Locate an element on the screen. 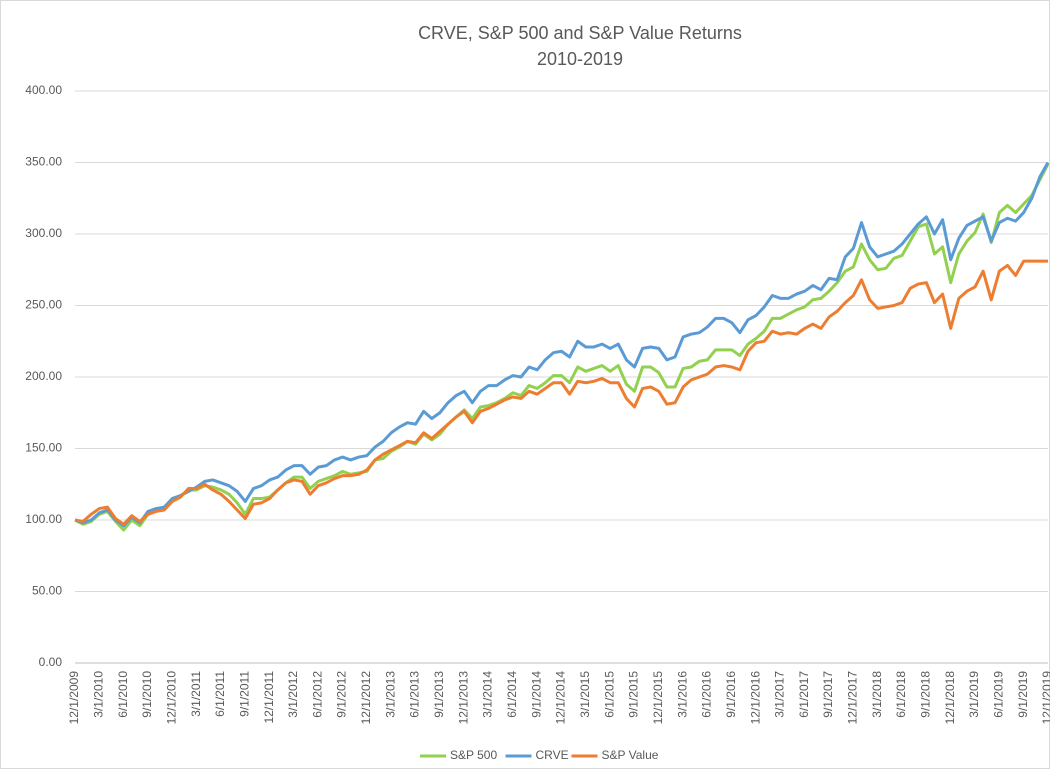 The height and width of the screenshot is (769, 1050). x-tick-label: 9/1/2015 is located at coordinates (634, 694).